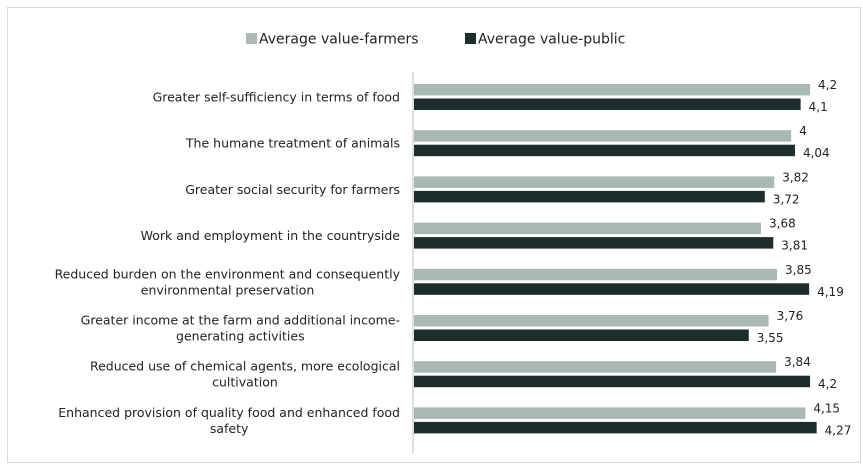 The width and height of the screenshot is (863, 465). I want to click on category-label: cultivation, so click(245, 382).